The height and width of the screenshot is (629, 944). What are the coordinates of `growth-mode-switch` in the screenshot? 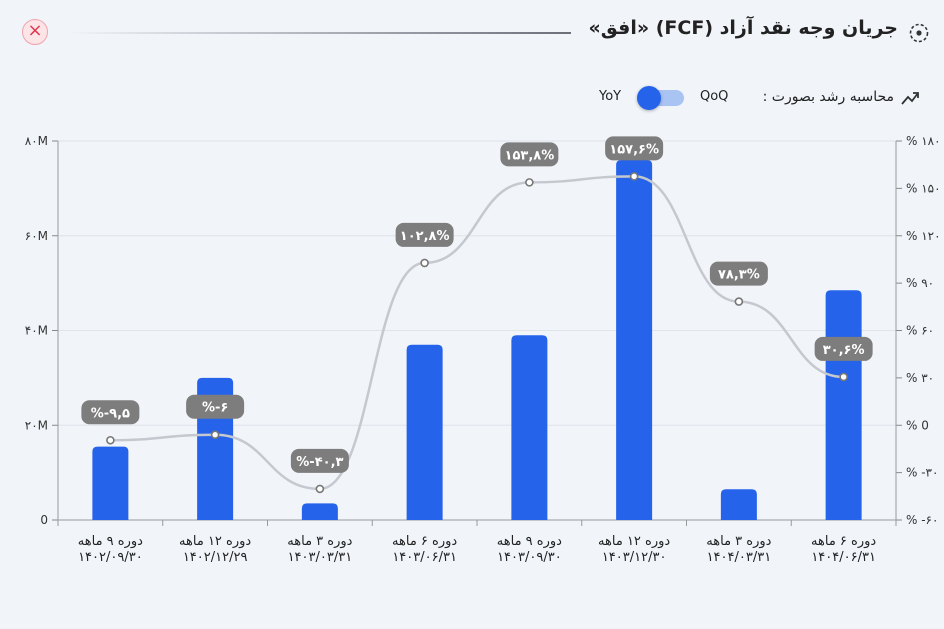 It's located at (660, 98).